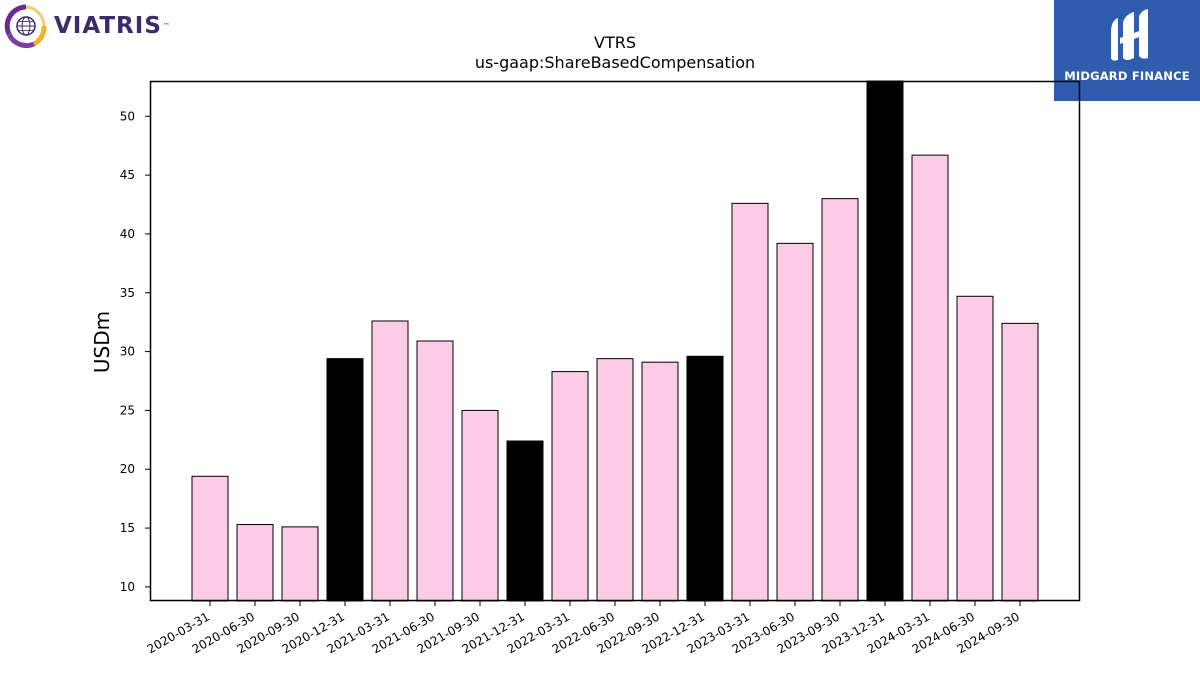 The image size is (1200, 675). I want to click on y-tick-label: 35, so click(127, 293).